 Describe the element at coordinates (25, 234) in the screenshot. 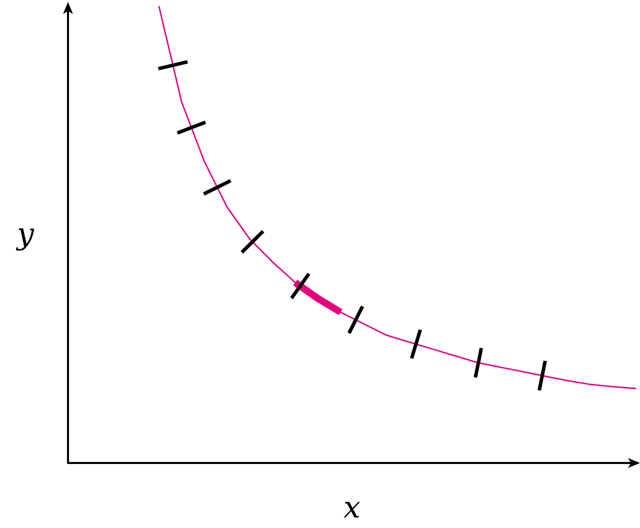

I see `y-axis-title: y` at that location.